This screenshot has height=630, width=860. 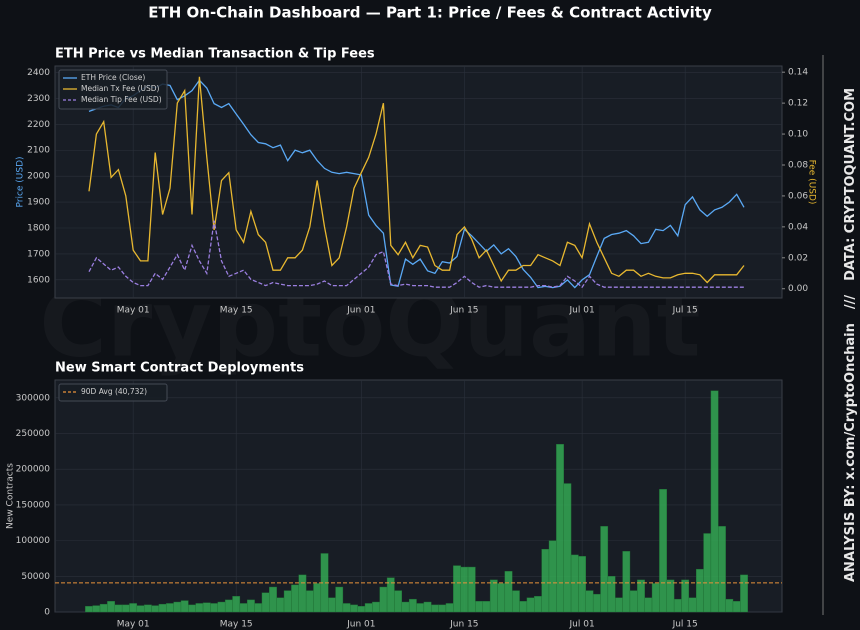 What do you see at coordinates (38, 151) in the screenshot?
I see `y-tick-label: 2100` at bounding box center [38, 151].